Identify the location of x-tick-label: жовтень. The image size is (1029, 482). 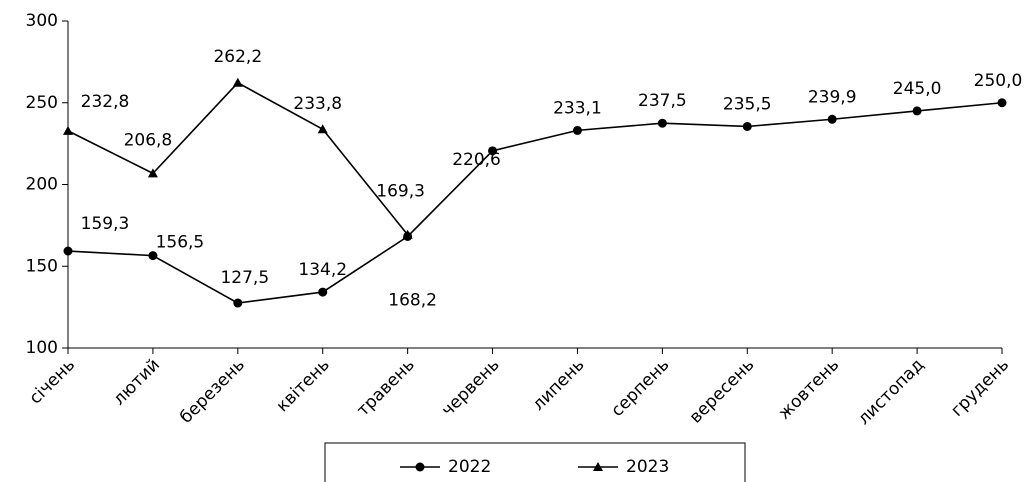
(808, 389).